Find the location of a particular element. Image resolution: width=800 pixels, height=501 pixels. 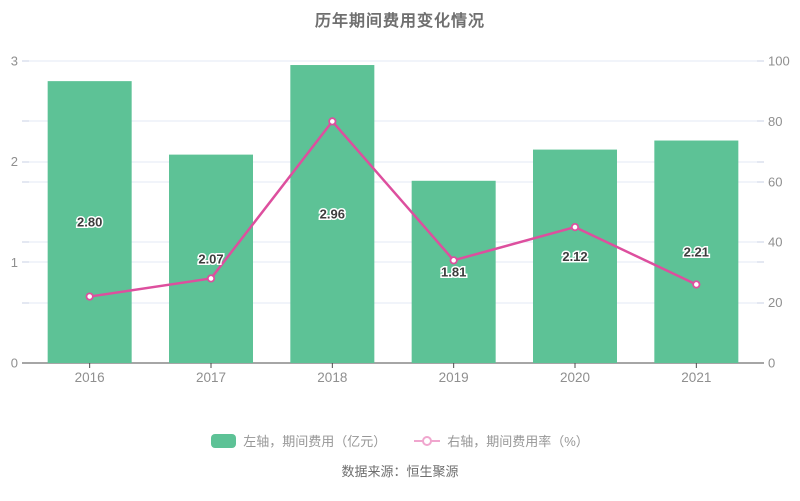

line-point-2019 is located at coordinates (453, 260).